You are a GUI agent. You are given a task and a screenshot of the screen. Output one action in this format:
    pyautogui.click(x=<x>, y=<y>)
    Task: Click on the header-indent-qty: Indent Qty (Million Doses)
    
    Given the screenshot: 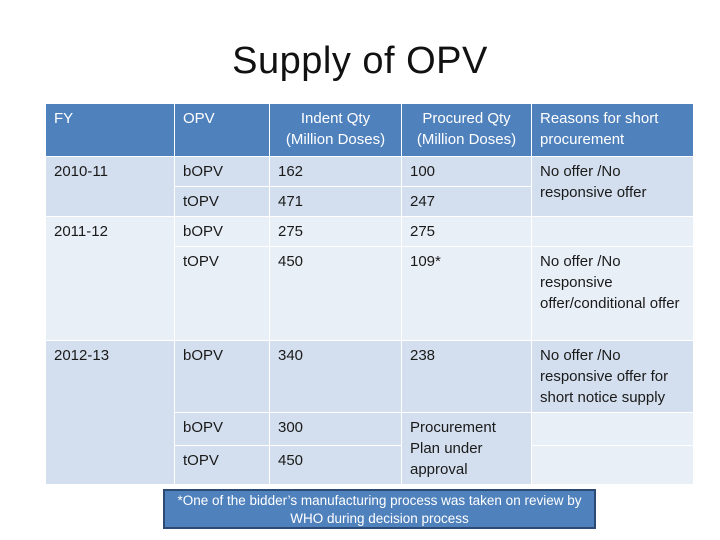 What is the action you would take?
    pyautogui.click(x=335, y=130)
    